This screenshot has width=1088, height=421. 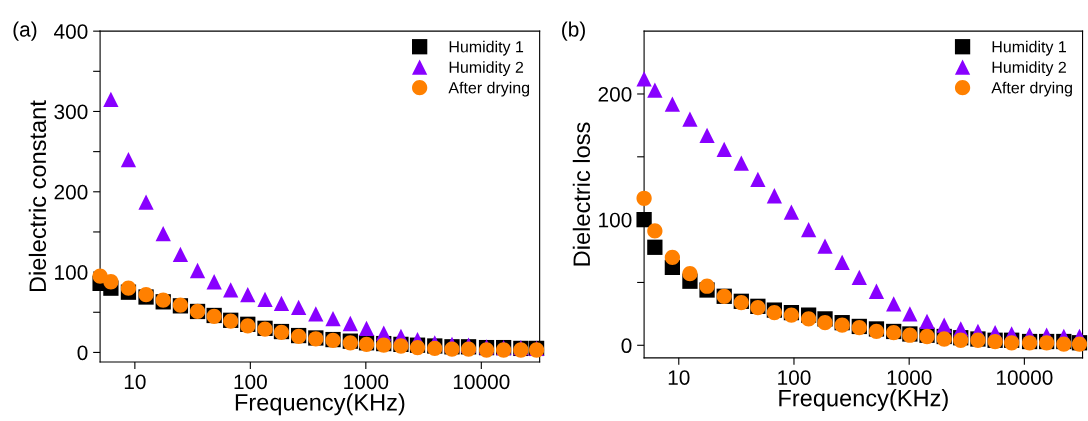 What do you see at coordinates (71, 31) in the screenshot?
I see `y-tick-label: 400` at bounding box center [71, 31].